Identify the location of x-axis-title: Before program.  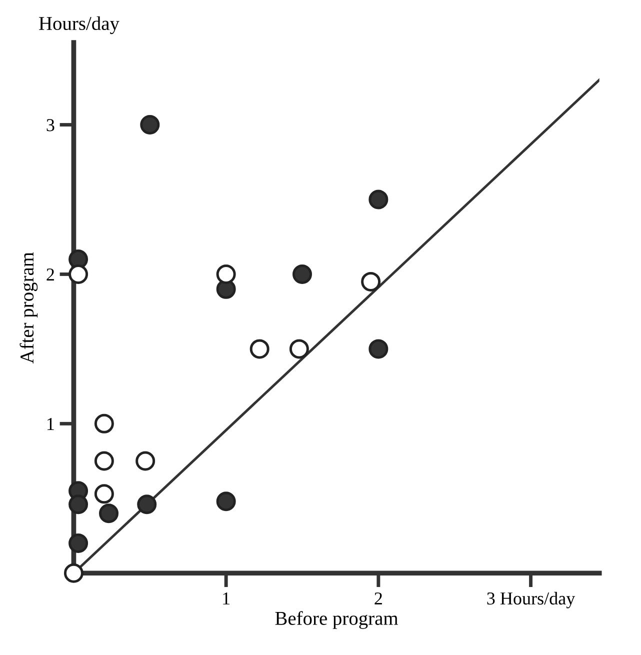
(336, 620).